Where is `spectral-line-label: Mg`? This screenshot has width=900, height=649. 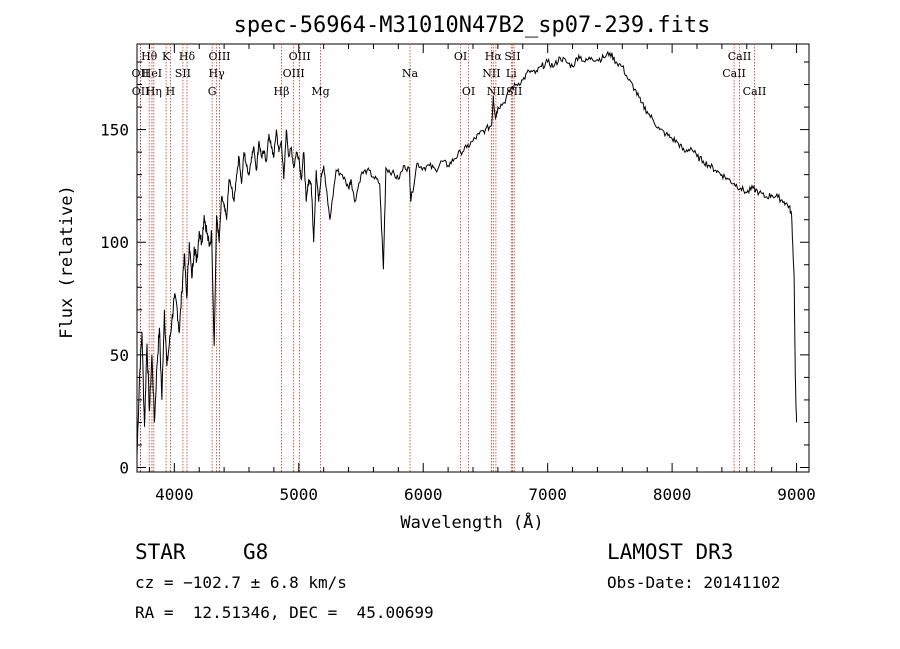
spectral-line-label: Mg is located at coordinates (320, 91).